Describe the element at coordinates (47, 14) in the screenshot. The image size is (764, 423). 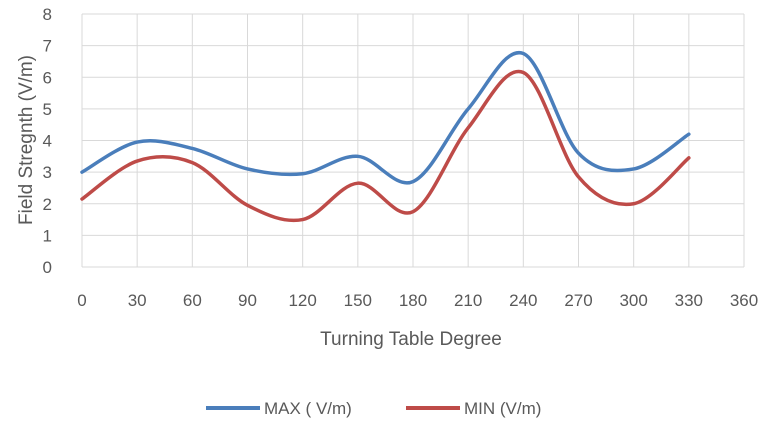
I see `y-tick-label: 8` at that location.